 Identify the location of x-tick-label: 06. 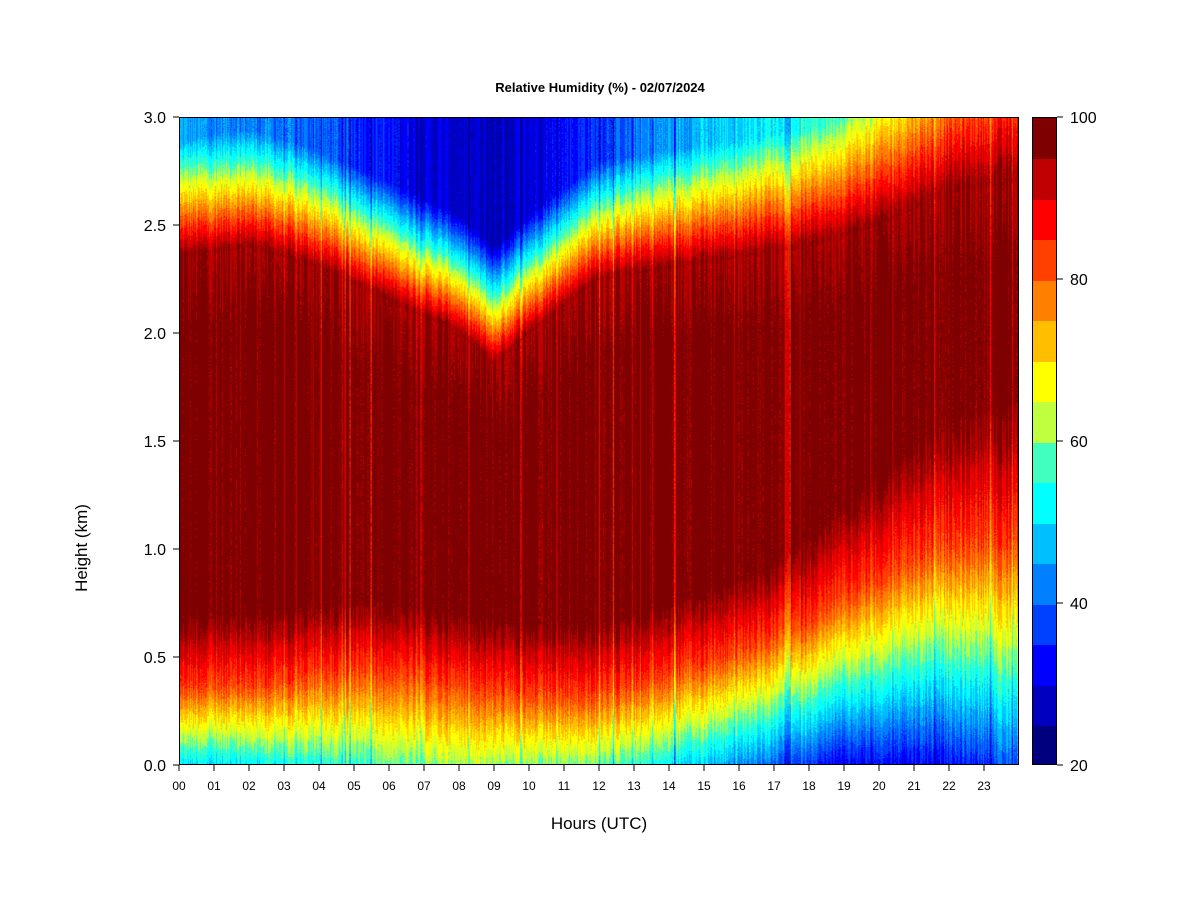
(389, 786).